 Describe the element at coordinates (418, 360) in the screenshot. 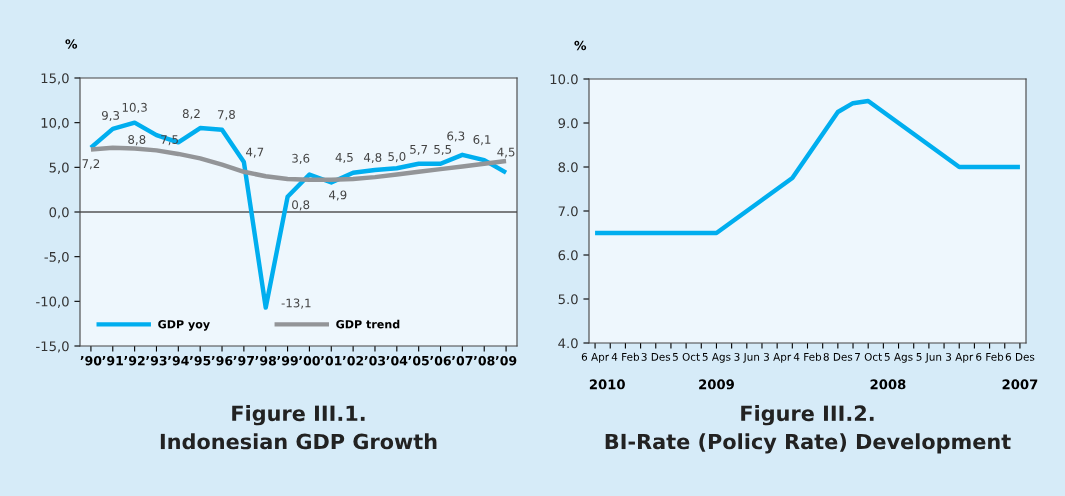

I see `x-tick-label: ’05` at that location.